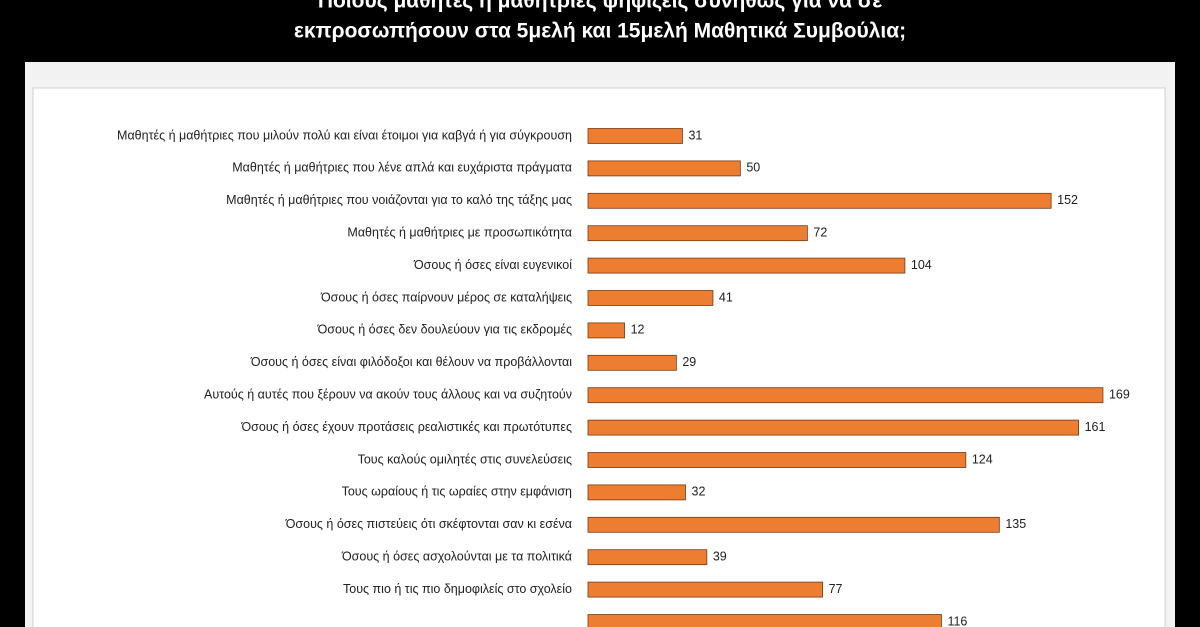 Image resolution: width=1200 pixels, height=627 pixels. What do you see at coordinates (957, 620) in the screenshot?
I see `value-label: 116` at bounding box center [957, 620].